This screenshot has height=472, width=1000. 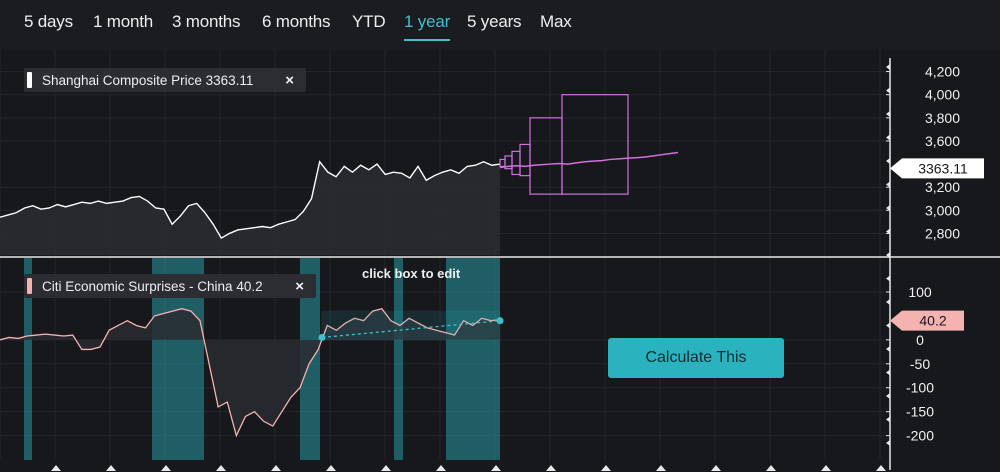 I want to click on forecast-line, so click(x=589, y=160).